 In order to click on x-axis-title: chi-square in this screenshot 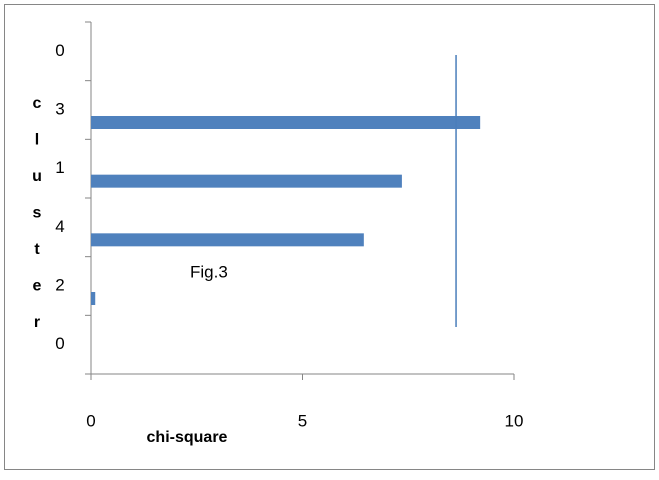, I will do `click(187, 437)`.